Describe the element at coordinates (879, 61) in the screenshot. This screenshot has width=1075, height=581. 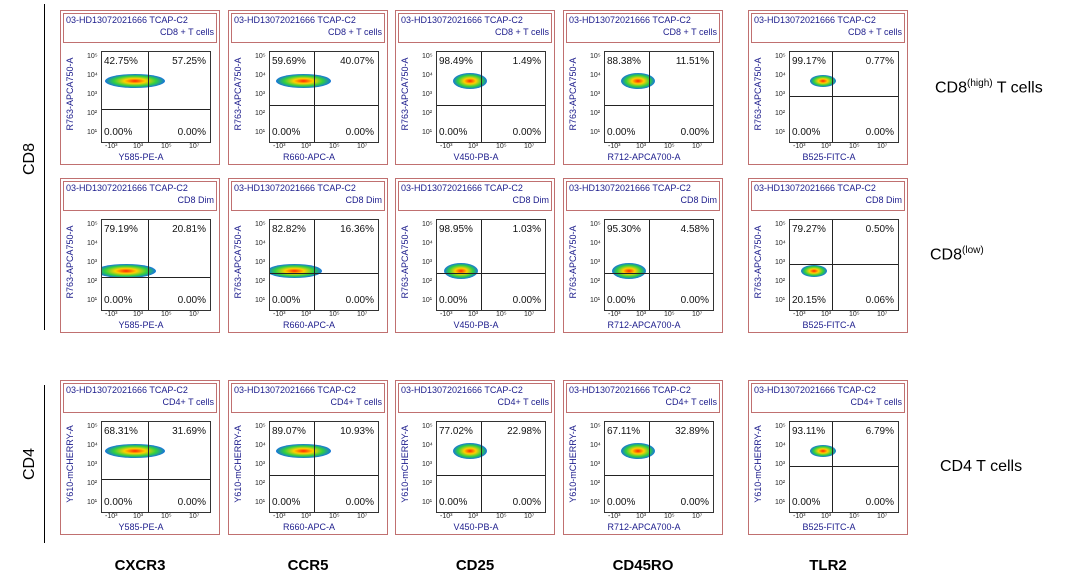
I see `quadrant-percent: 0.77%` at that location.